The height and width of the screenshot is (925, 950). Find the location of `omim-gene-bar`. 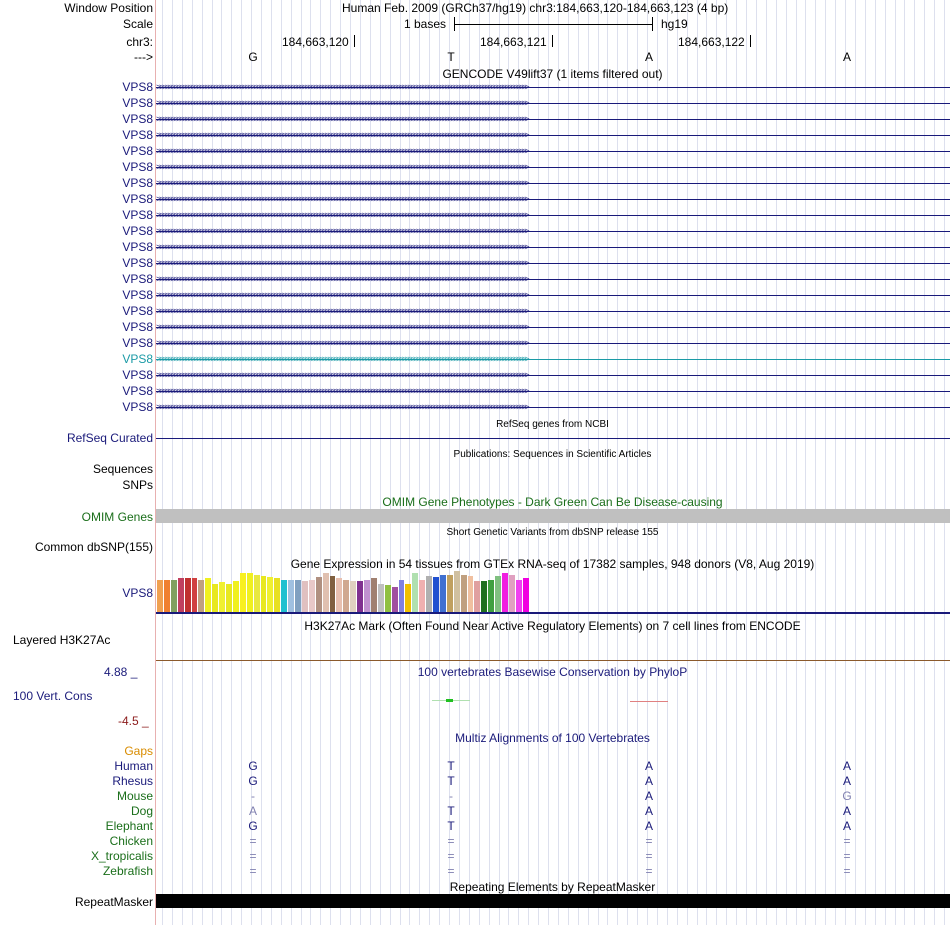

omim-gene-bar is located at coordinates (553, 516).